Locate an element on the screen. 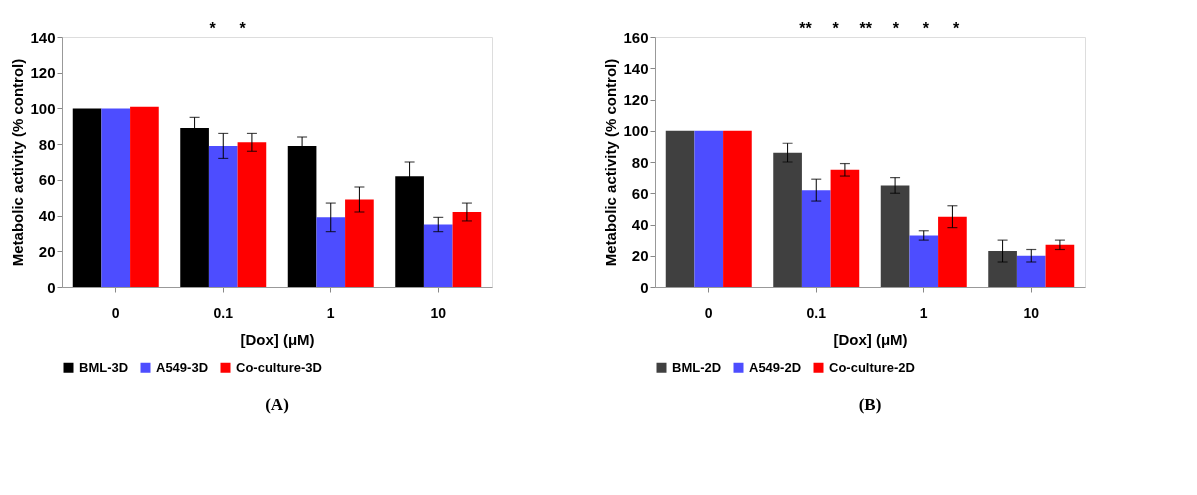  legend-label: BML-2D is located at coordinates (697, 367).